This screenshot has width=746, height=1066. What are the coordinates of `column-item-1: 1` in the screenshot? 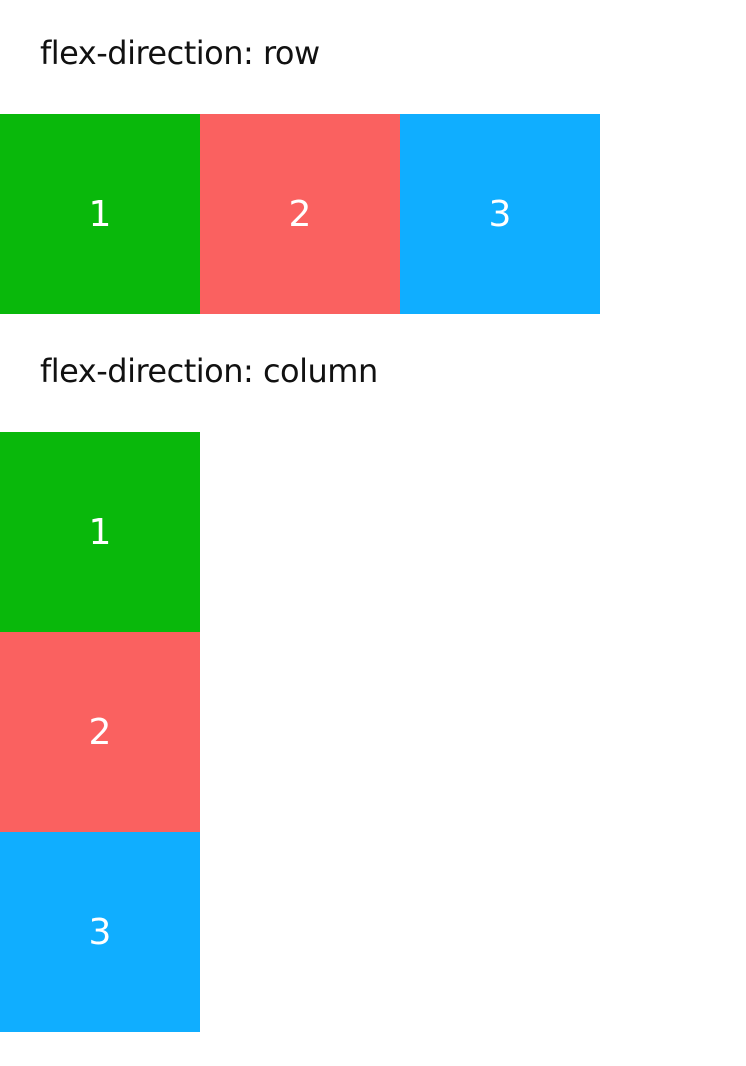 It's located at (100, 532).